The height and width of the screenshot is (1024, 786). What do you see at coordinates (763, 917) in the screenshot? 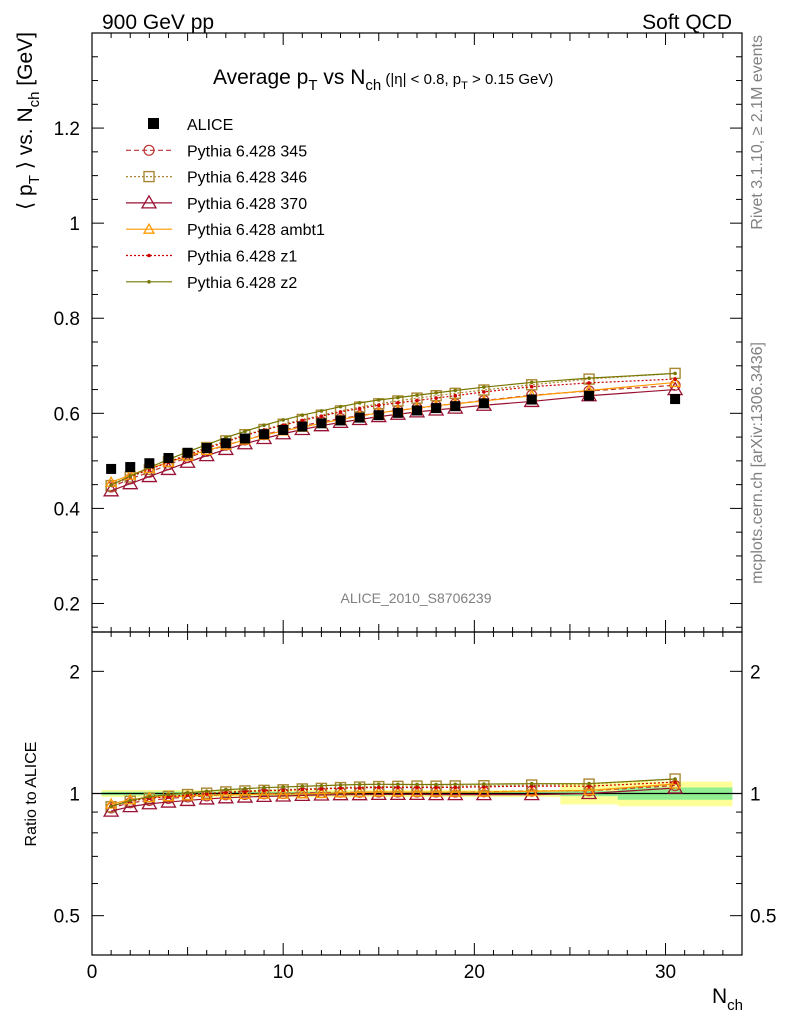
I see `ratio-y-tick-label-right: 0.5` at bounding box center [763, 917].